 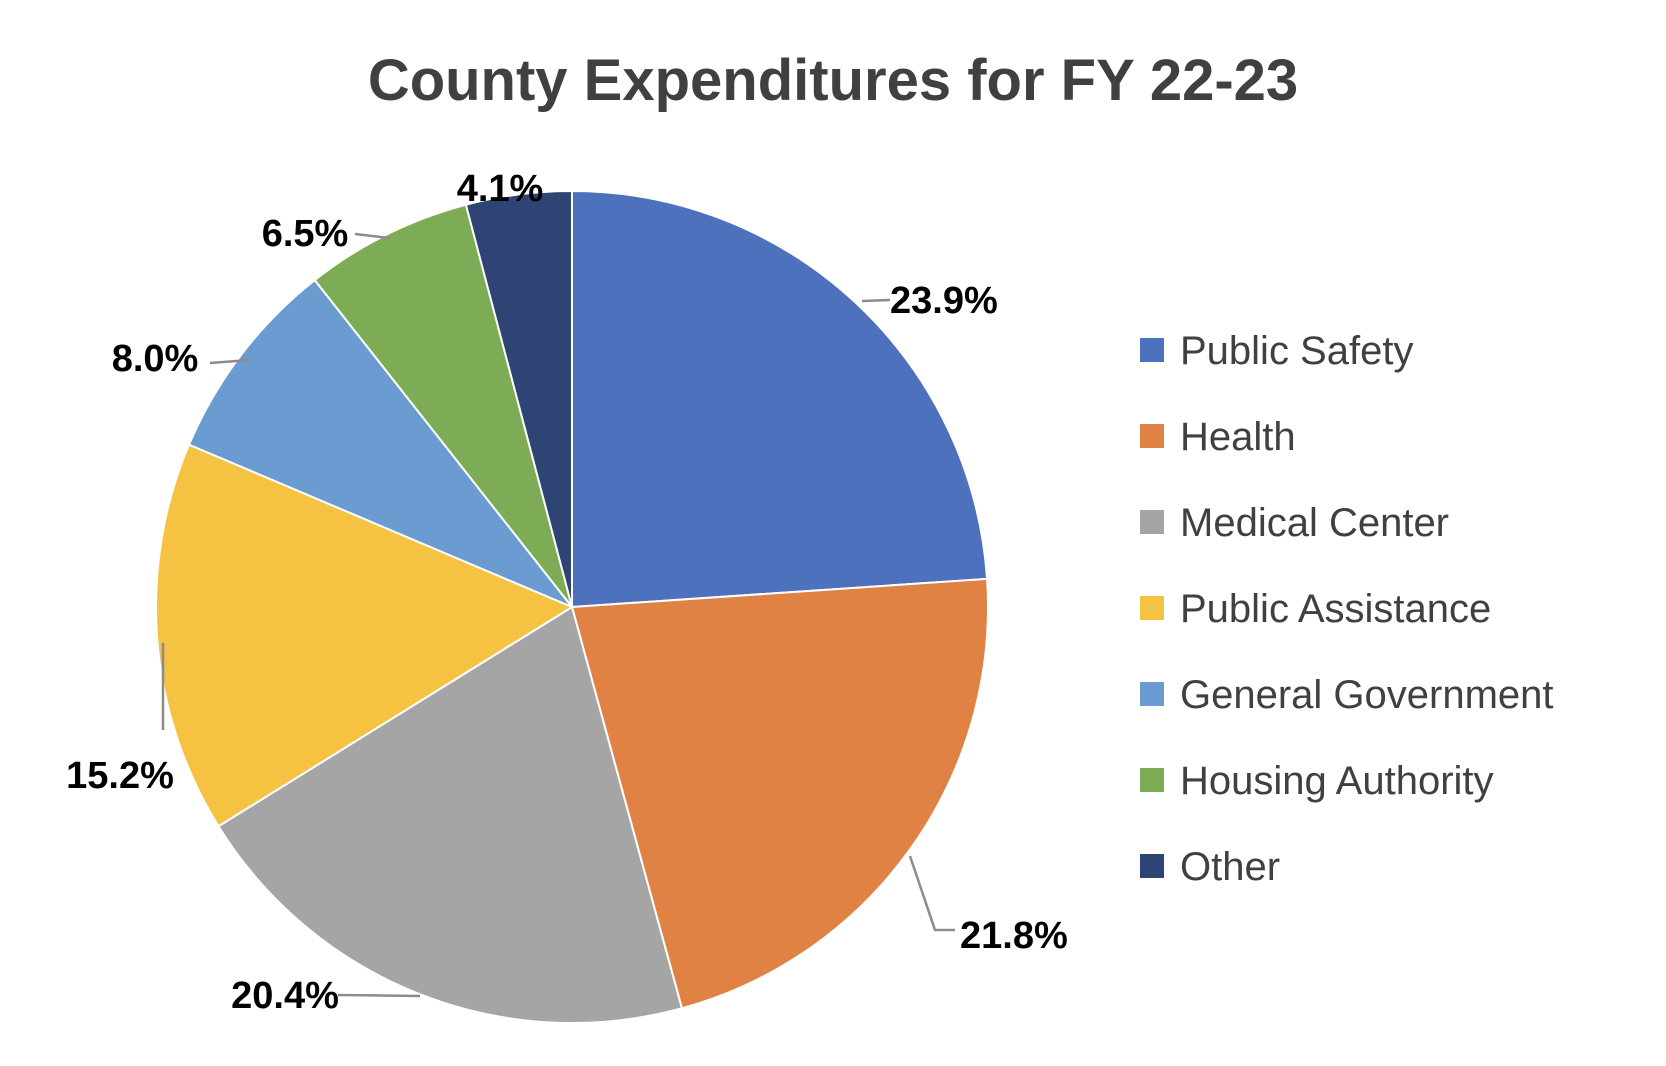 What do you see at coordinates (305, 234) in the screenshot?
I see `data-label-housing-authority: 6.5%` at bounding box center [305, 234].